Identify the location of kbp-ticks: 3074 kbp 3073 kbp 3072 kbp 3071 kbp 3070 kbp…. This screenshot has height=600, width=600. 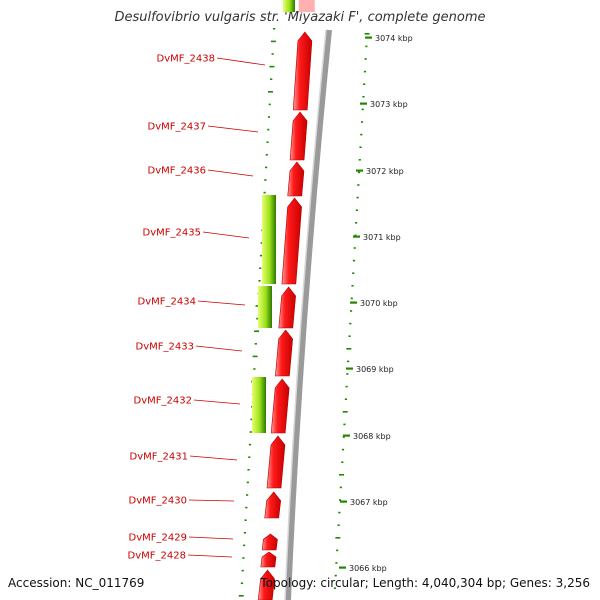
(376, 303).